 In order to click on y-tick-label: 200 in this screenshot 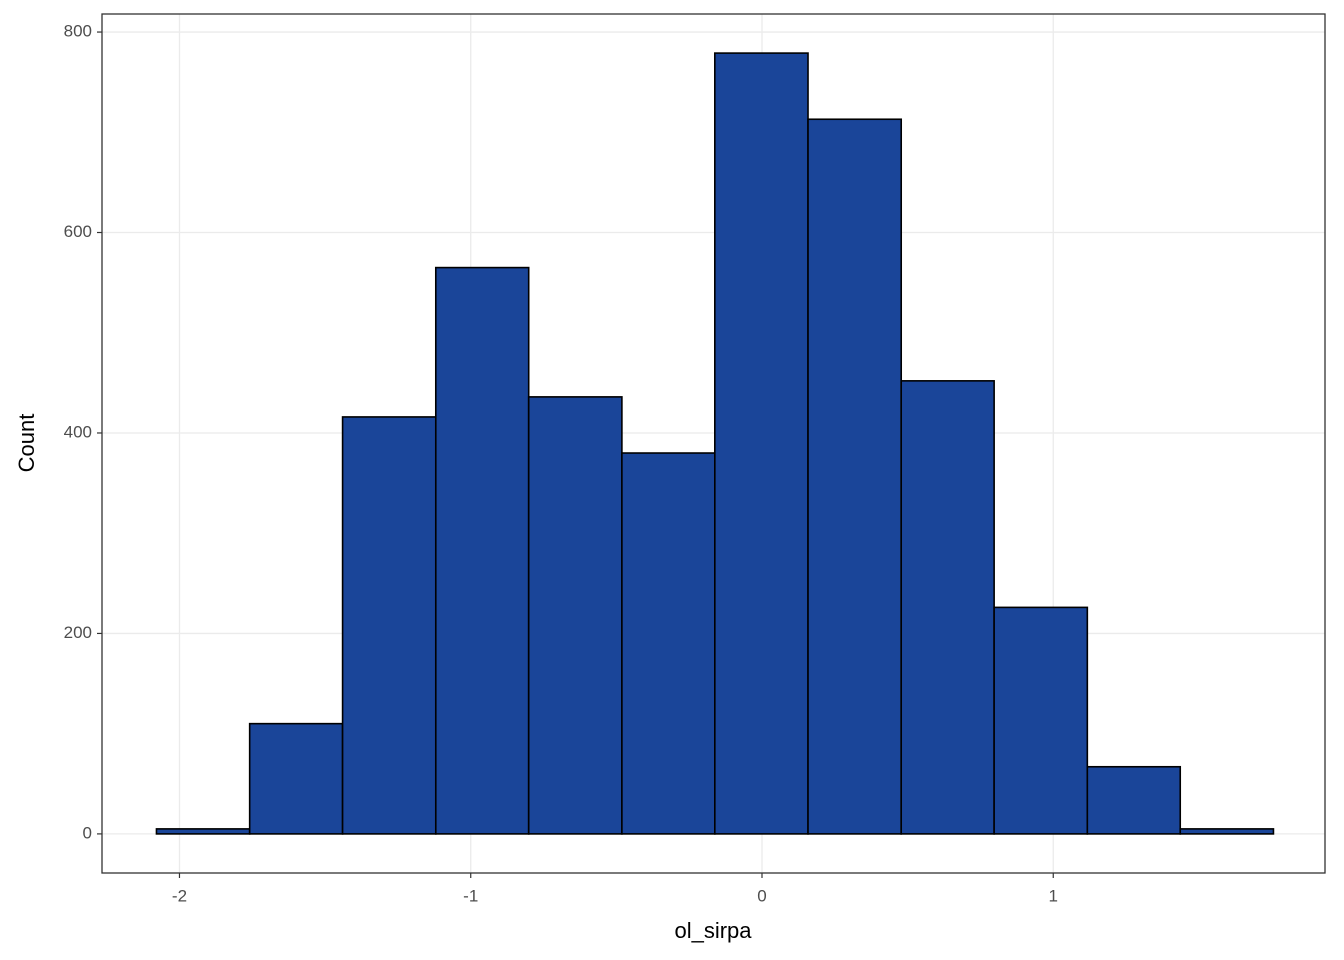, I will do `click(78, 632)`.